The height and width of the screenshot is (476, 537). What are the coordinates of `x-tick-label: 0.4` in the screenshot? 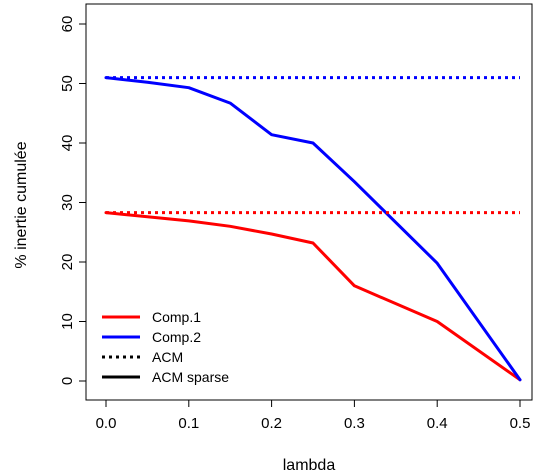 It's located at (437, 423).